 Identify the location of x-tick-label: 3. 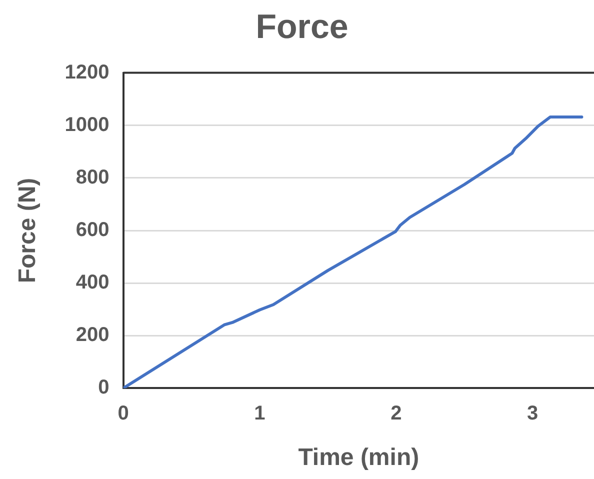
(532, 413).